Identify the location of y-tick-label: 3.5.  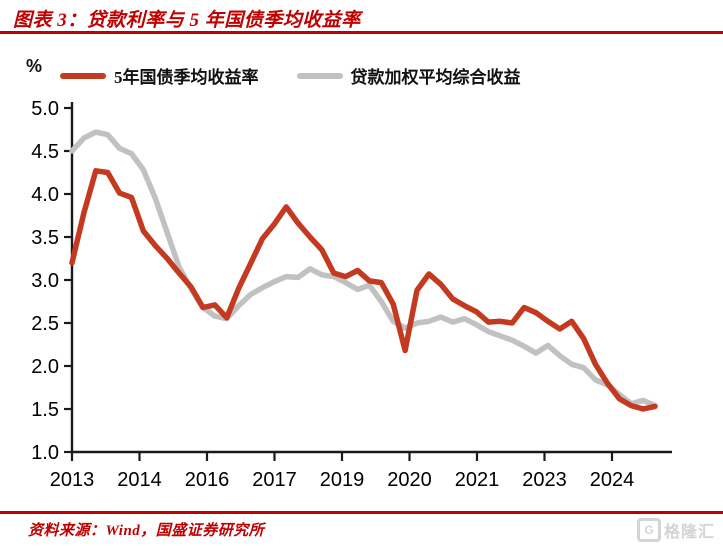
(45, 238).